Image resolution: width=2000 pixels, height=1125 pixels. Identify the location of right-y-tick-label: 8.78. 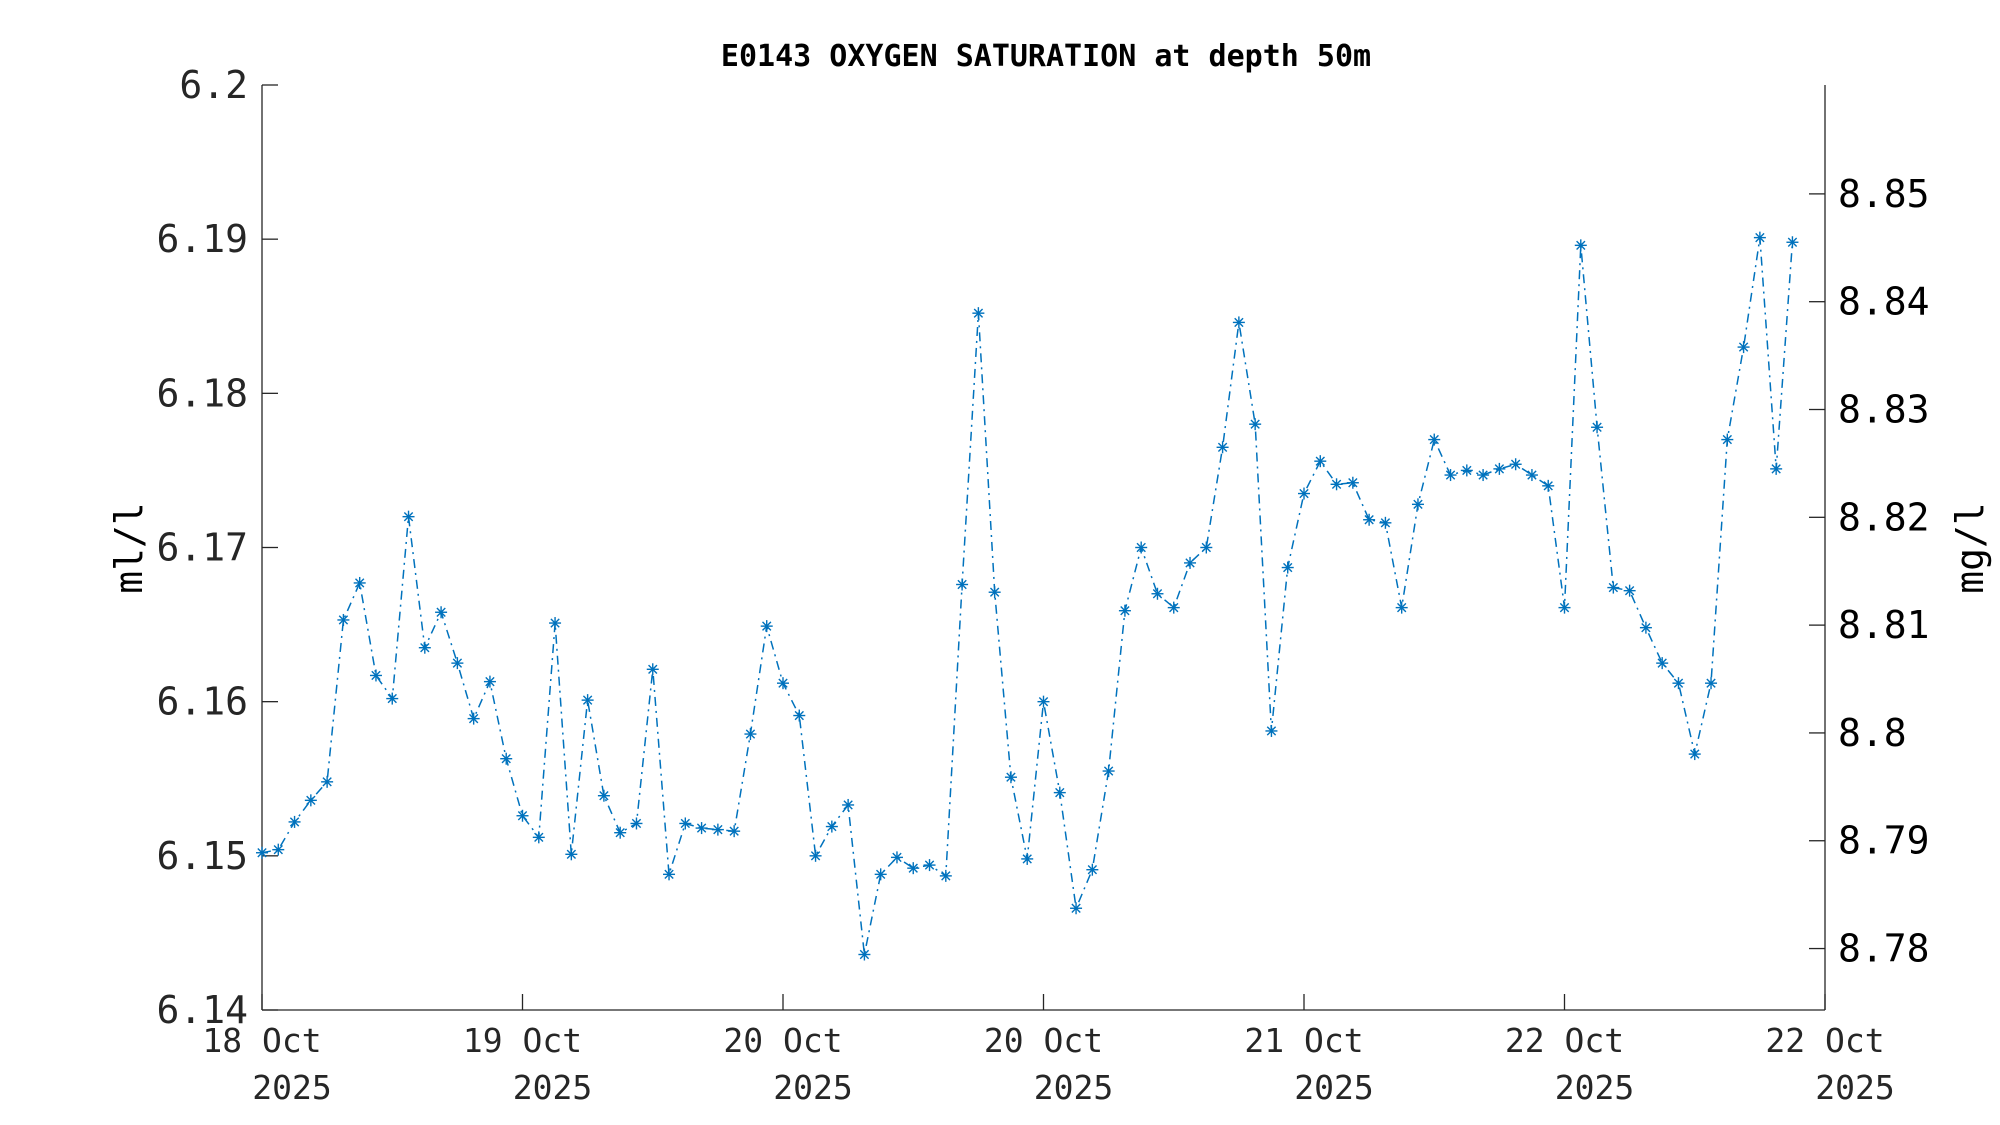
(1884, 949).